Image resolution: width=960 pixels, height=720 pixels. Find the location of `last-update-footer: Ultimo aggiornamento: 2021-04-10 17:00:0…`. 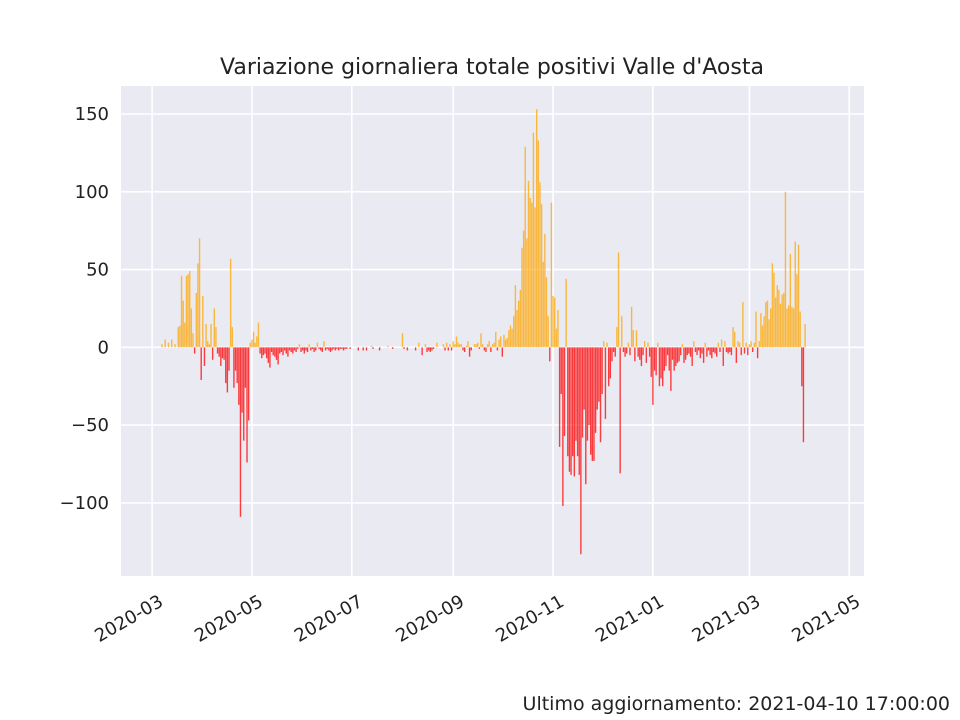

last-update-footer: Ultimo aggiornamento: 2021-04-10 17:00:0… is located at coordinates (736, 704).